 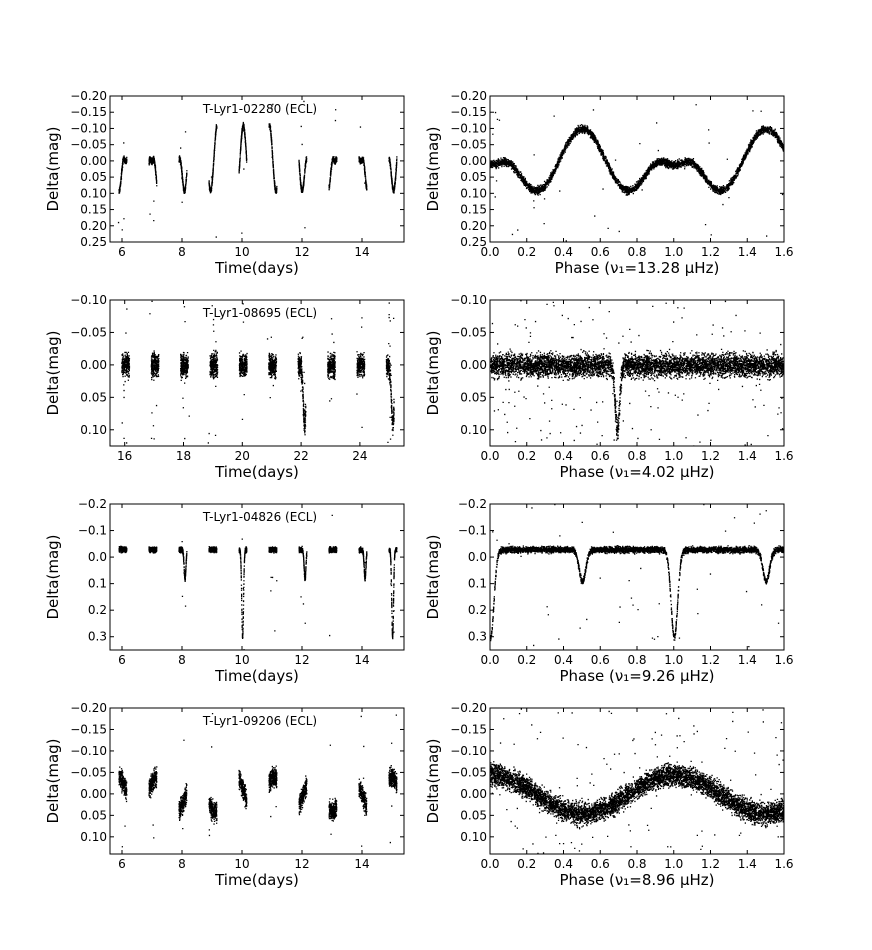 What do you see at coordinates (473, 210) in the screenshot?
I see `y-tick-label: 0.15` at bounding box center [473, 210].